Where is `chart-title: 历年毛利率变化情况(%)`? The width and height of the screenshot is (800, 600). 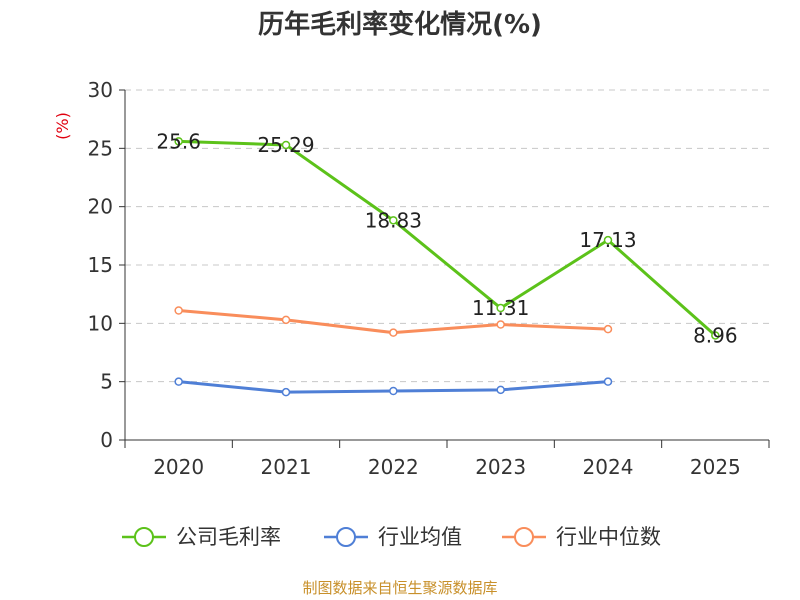 chart-title: 历年毛利率变化情况(%) is located at coordinates (400, 25).